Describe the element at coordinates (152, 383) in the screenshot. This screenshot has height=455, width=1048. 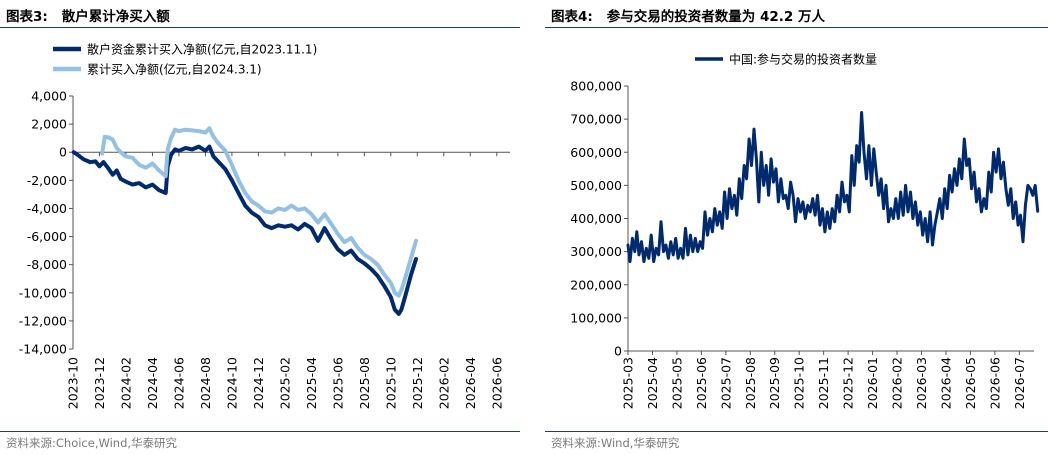
I see `x-tick-label: 2024-04` at that location.